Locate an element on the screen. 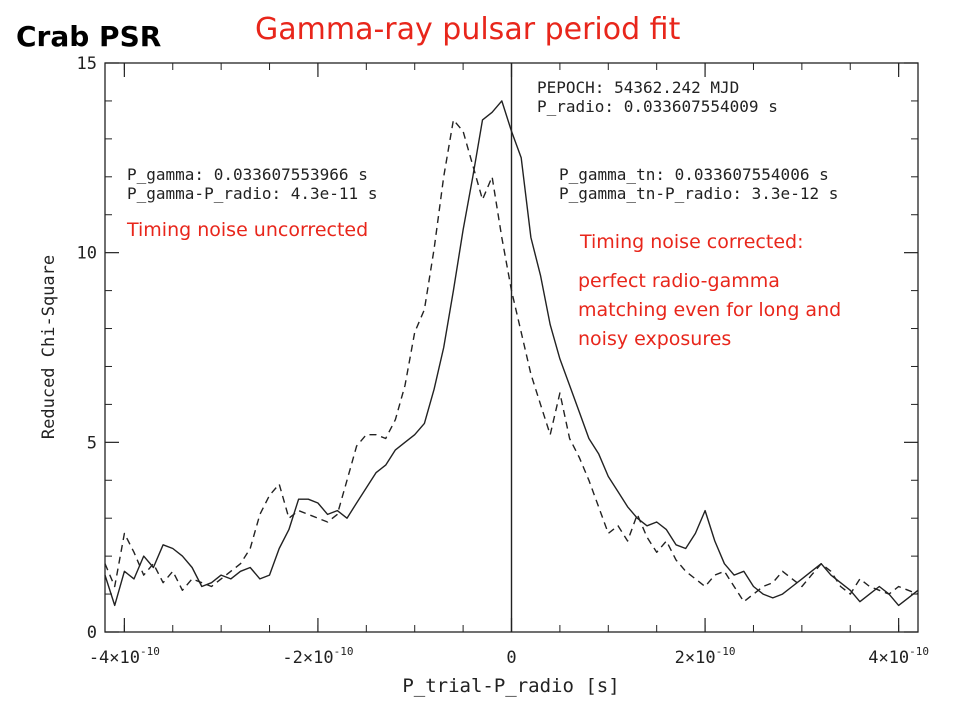 The width and height of the screenshot is (954, 714). x-tick-label: 2×10⁻¹⁰ is located at coordinates (705, 656).